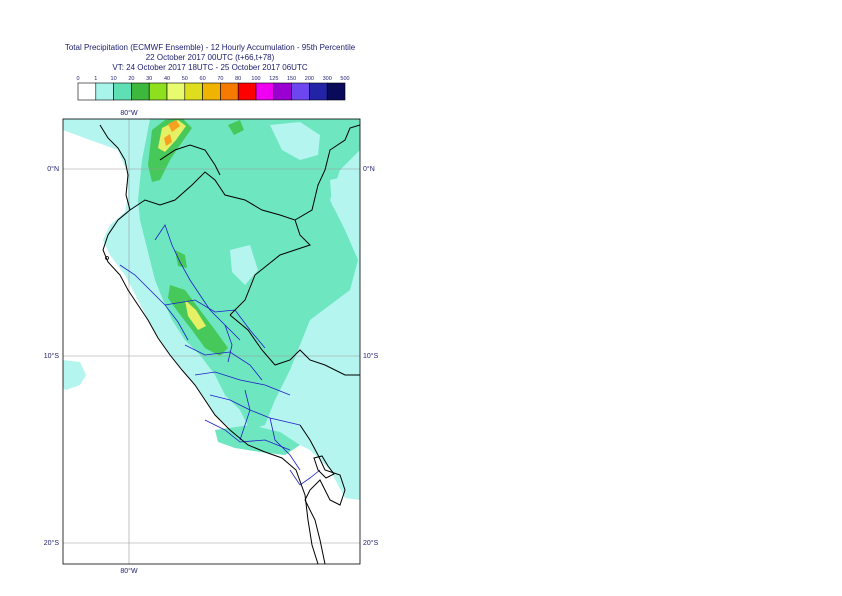 The height and width of the screenshot is (596, 842). What do you see at coordinates (220, 355) in the screenshot?
I see `region-boundaries` at bounding box center [220, 355].